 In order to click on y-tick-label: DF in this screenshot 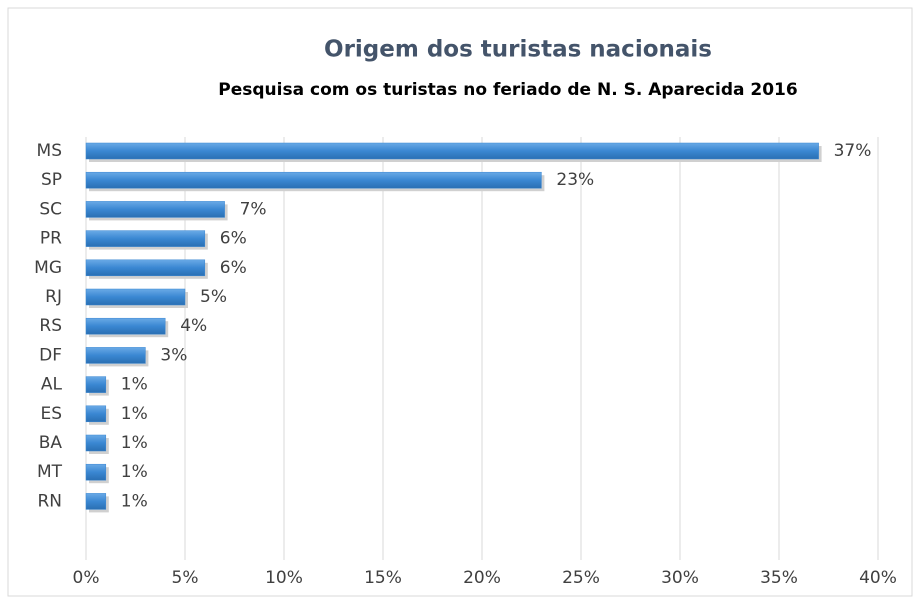, I will do `click(50, 355)`.